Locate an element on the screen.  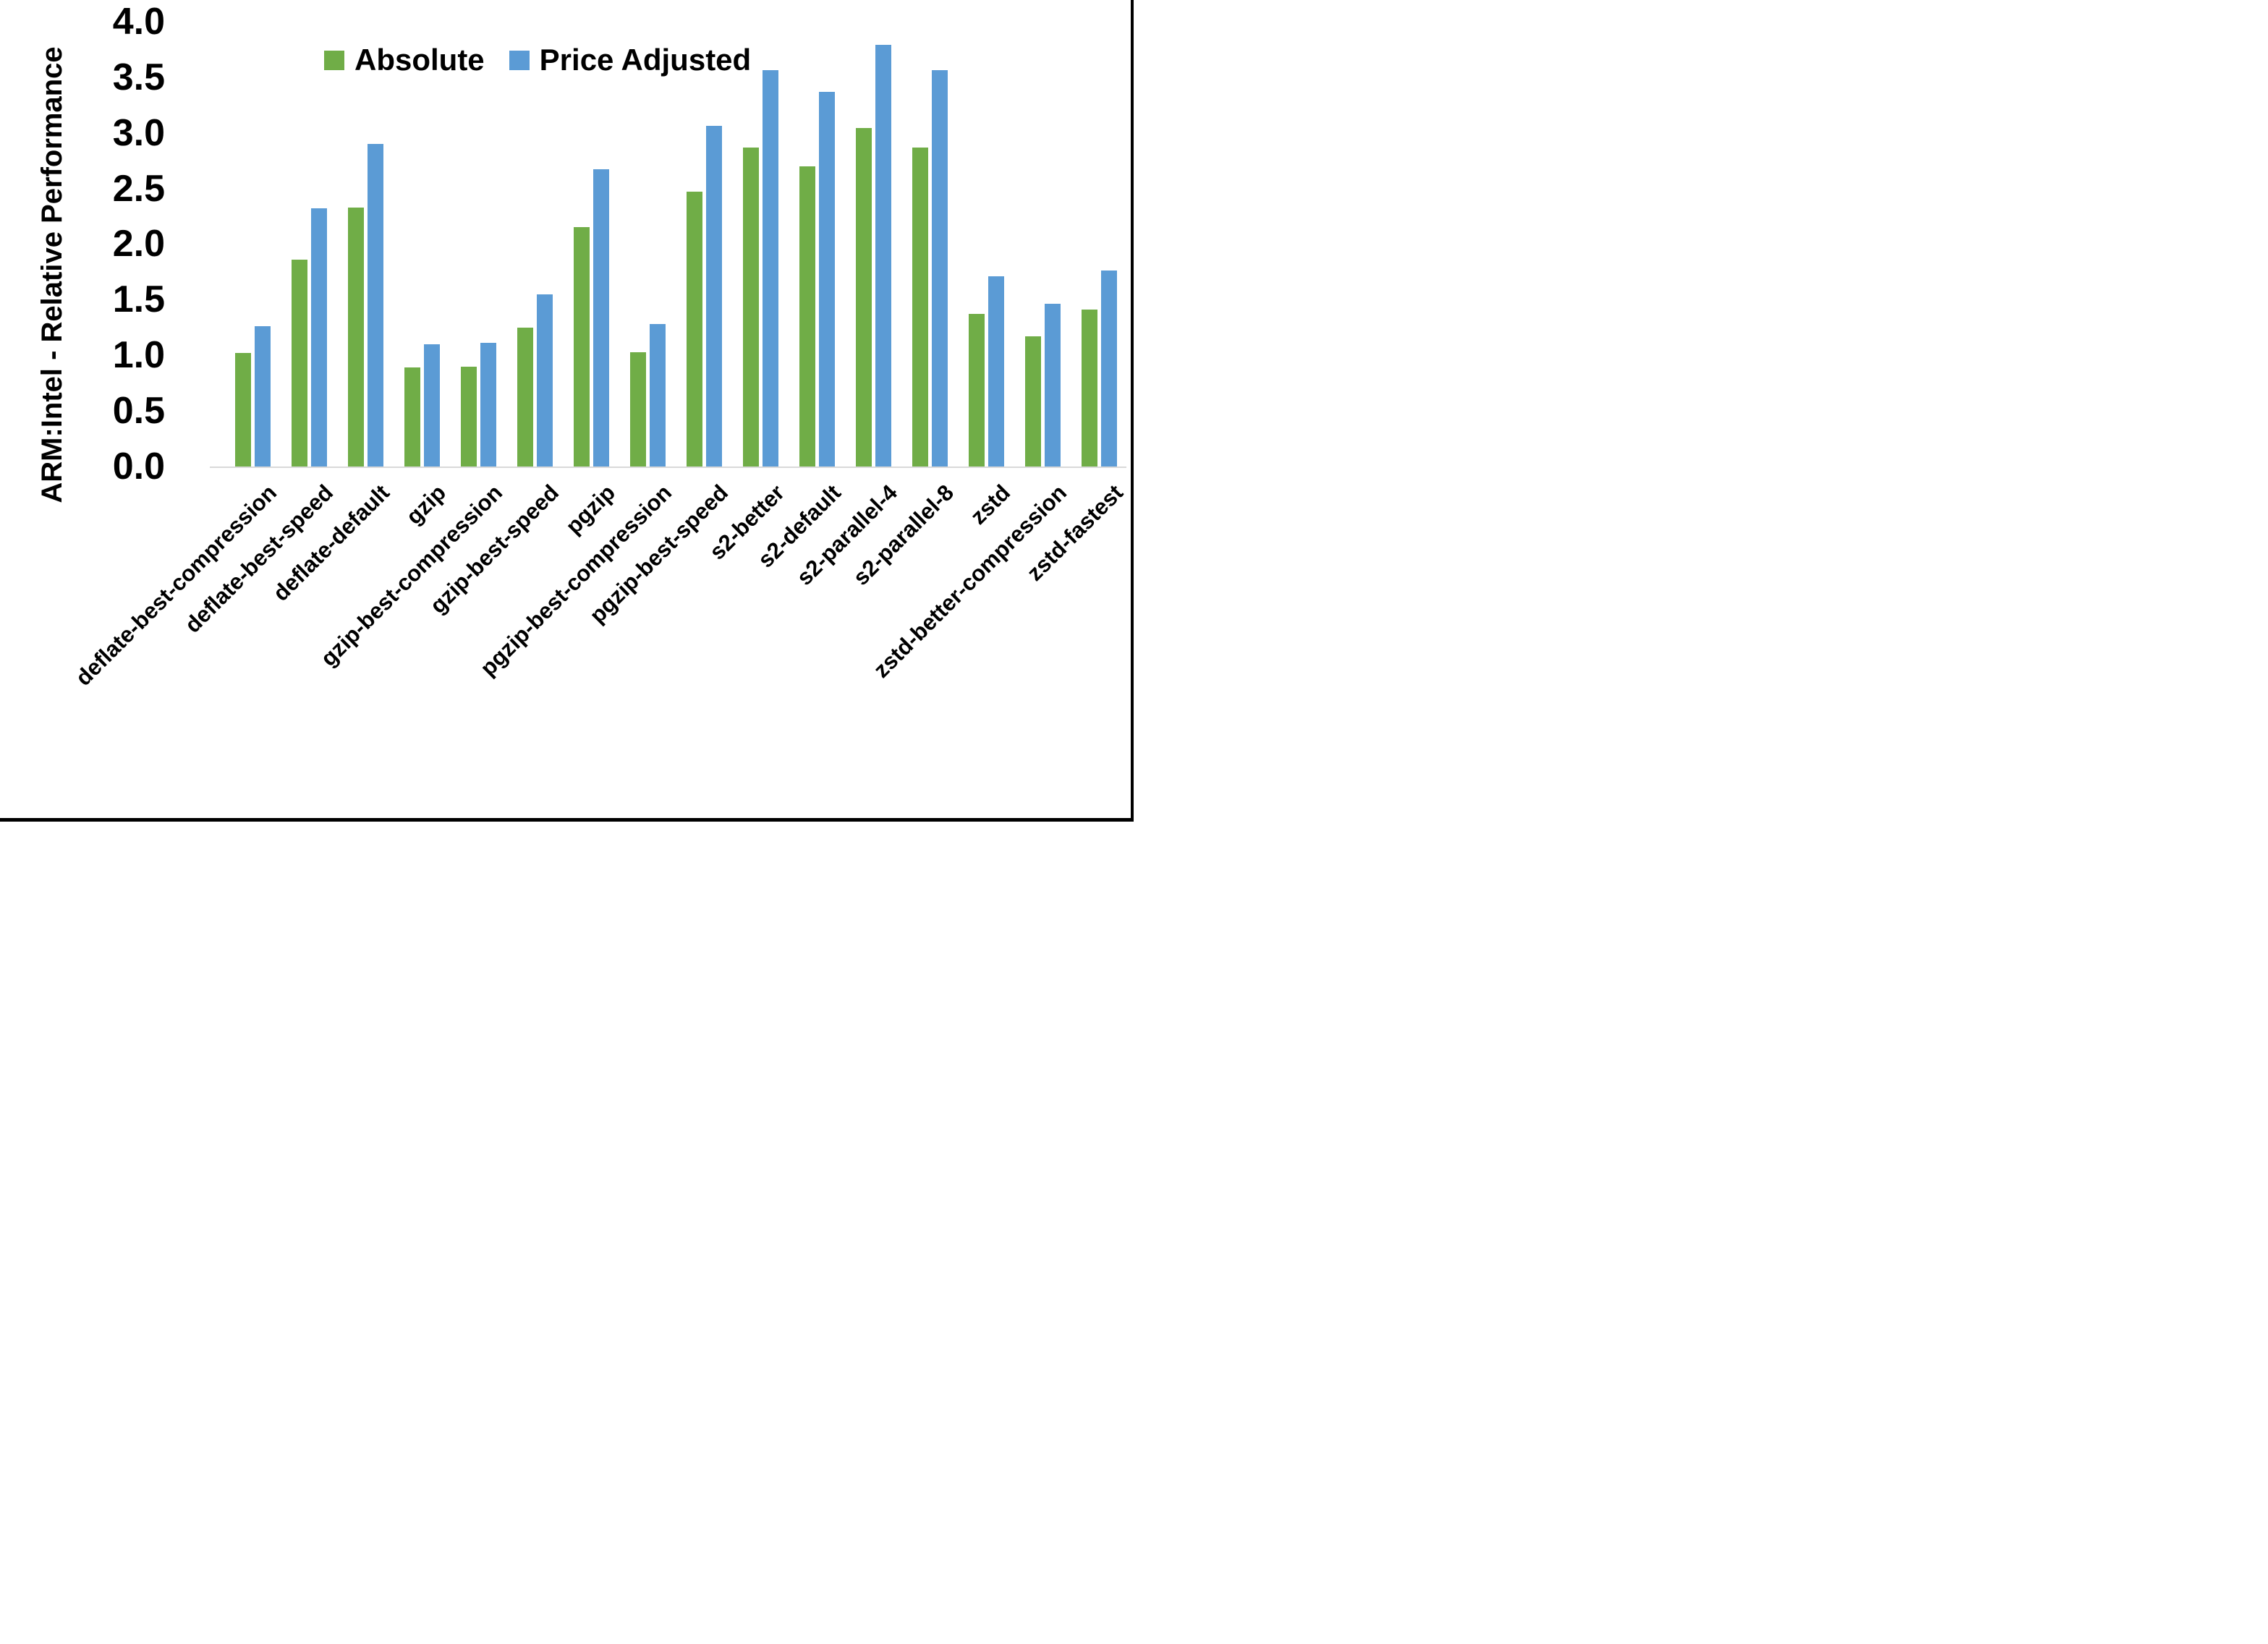
bar-price-adjusted-gzip-best-compression is located at coordinates (488, 405).